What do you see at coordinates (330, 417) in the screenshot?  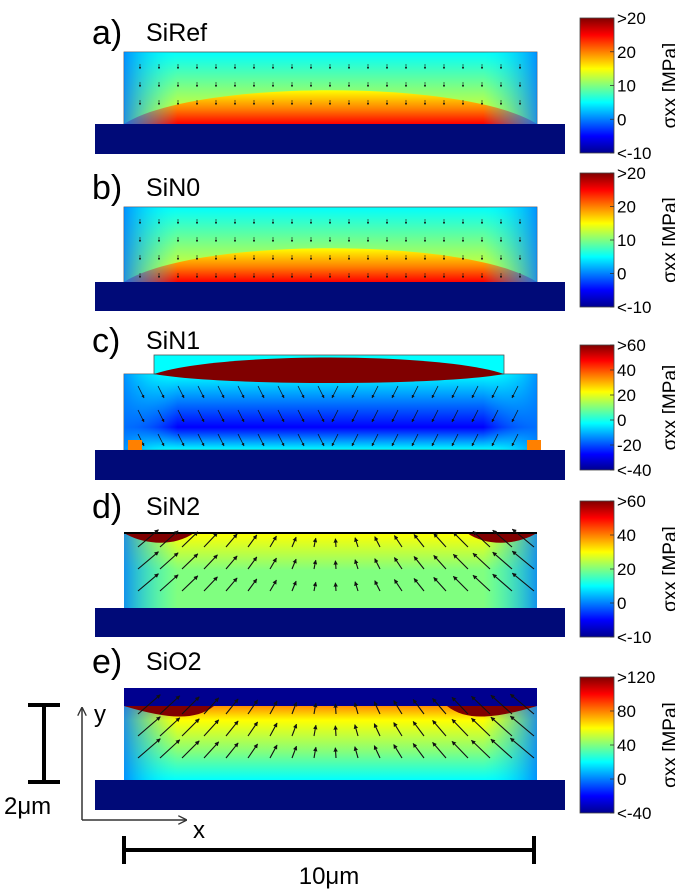 I see `panel-c-stress-map` at bounding box center [330, 417].